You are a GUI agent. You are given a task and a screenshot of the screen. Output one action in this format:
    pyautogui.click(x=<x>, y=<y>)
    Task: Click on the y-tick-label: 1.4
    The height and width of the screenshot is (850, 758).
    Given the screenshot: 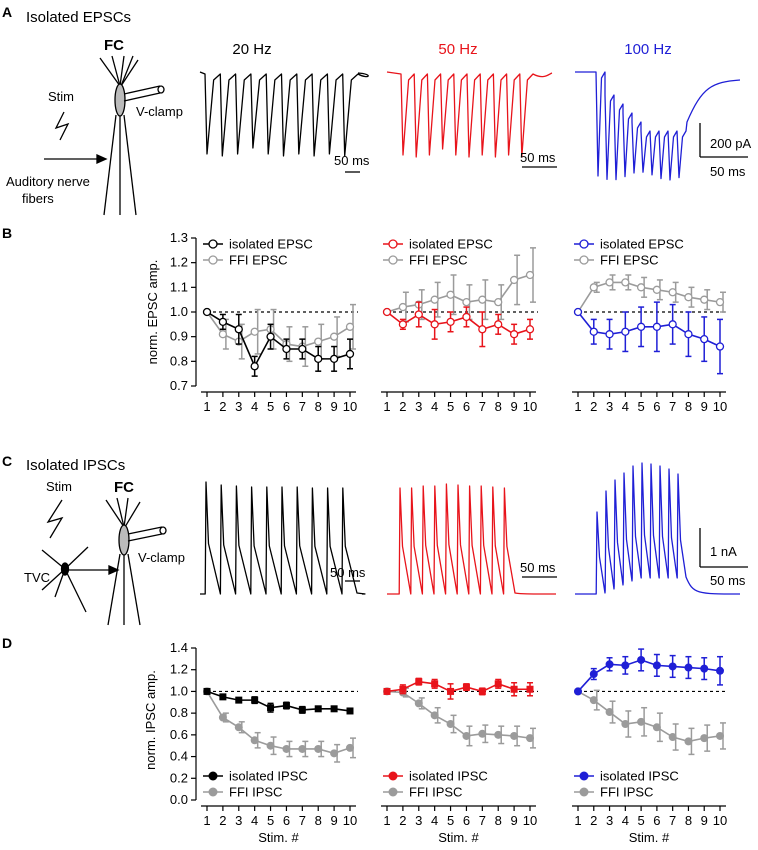 What is the action you would take?
    pyautogui.click(x=179, y=647)
    